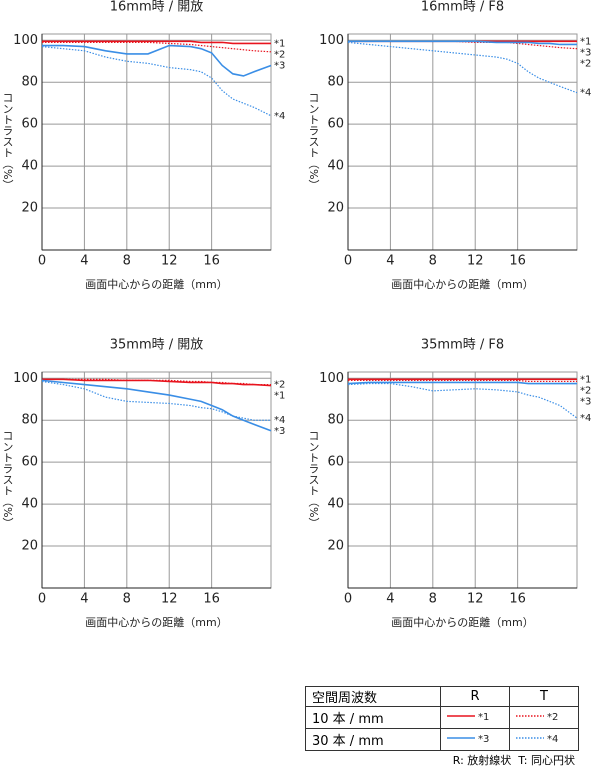  Describe the element at coordinates (468, 717) in the screenshot. I see `legend-sample: *1` at that location.